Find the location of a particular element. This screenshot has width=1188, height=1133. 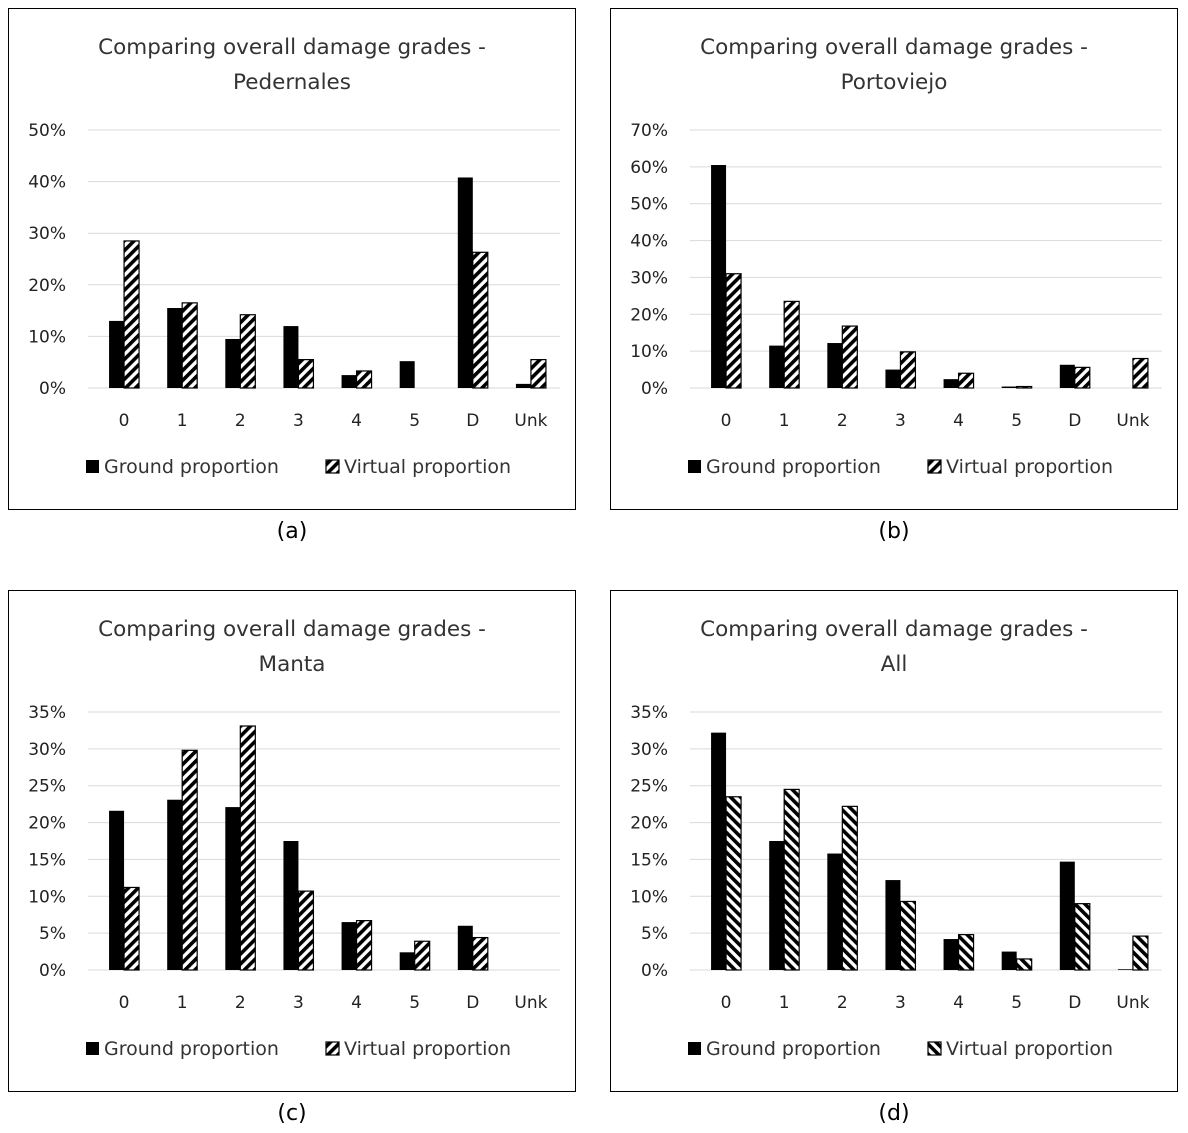

y-tick-label: 5% is located at coordinates (654, 934).